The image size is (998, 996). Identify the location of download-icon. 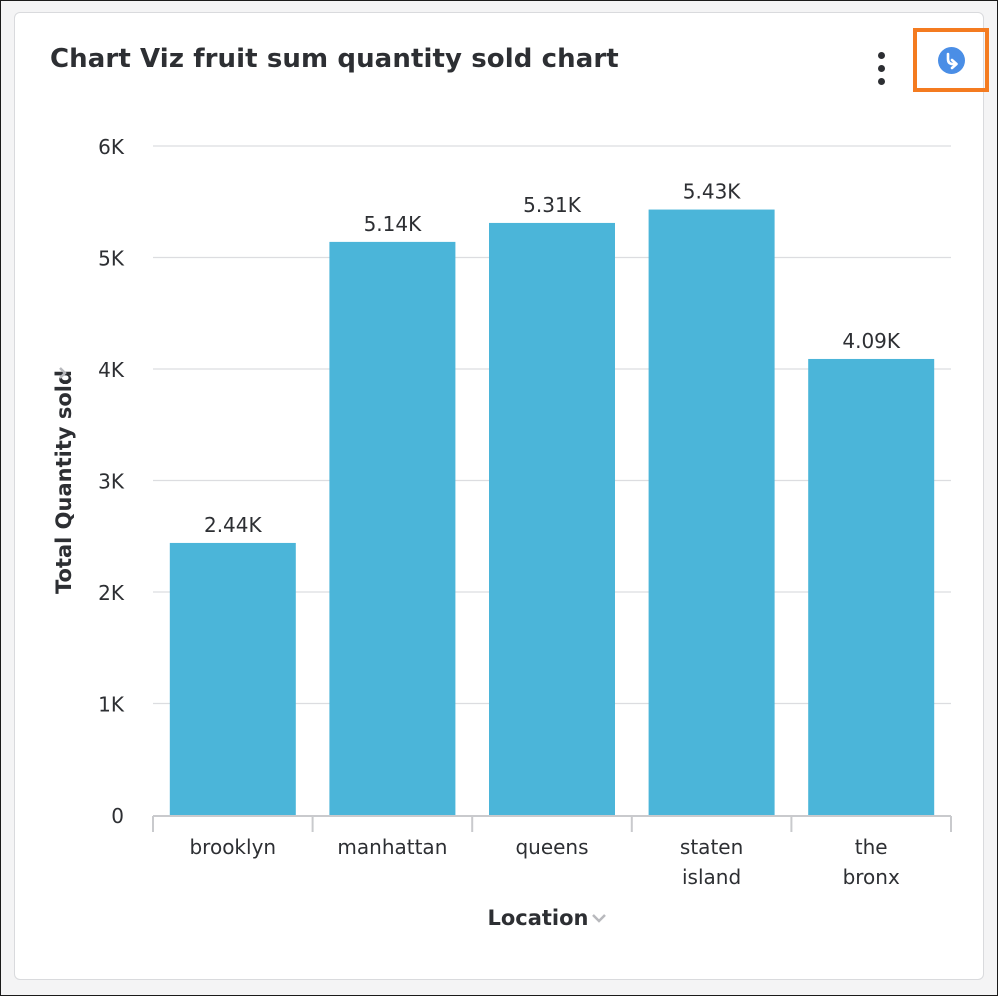
(951, 60).